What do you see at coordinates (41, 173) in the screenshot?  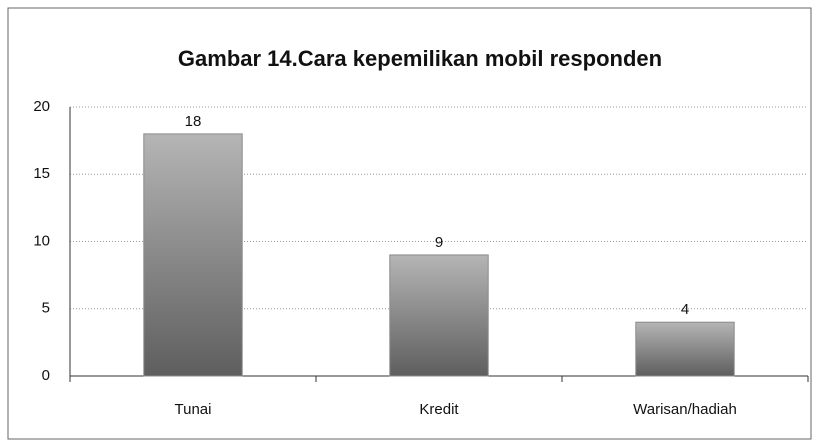 I see `y-tick-label: 15` at bounding box center [41, 173].